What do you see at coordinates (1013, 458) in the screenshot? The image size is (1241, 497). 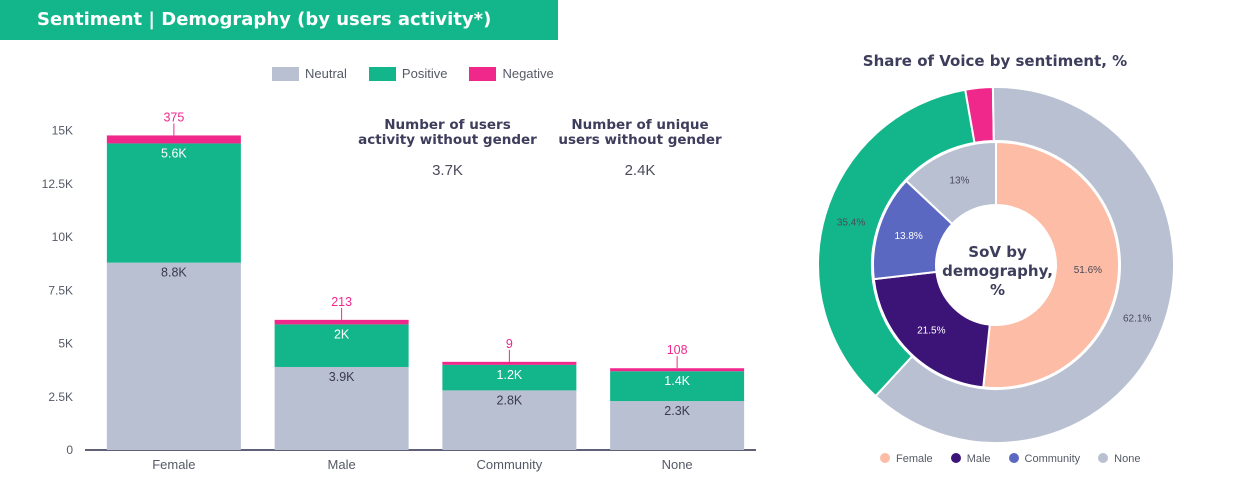 I see `community-dot` at bounding box center [1013, 458].